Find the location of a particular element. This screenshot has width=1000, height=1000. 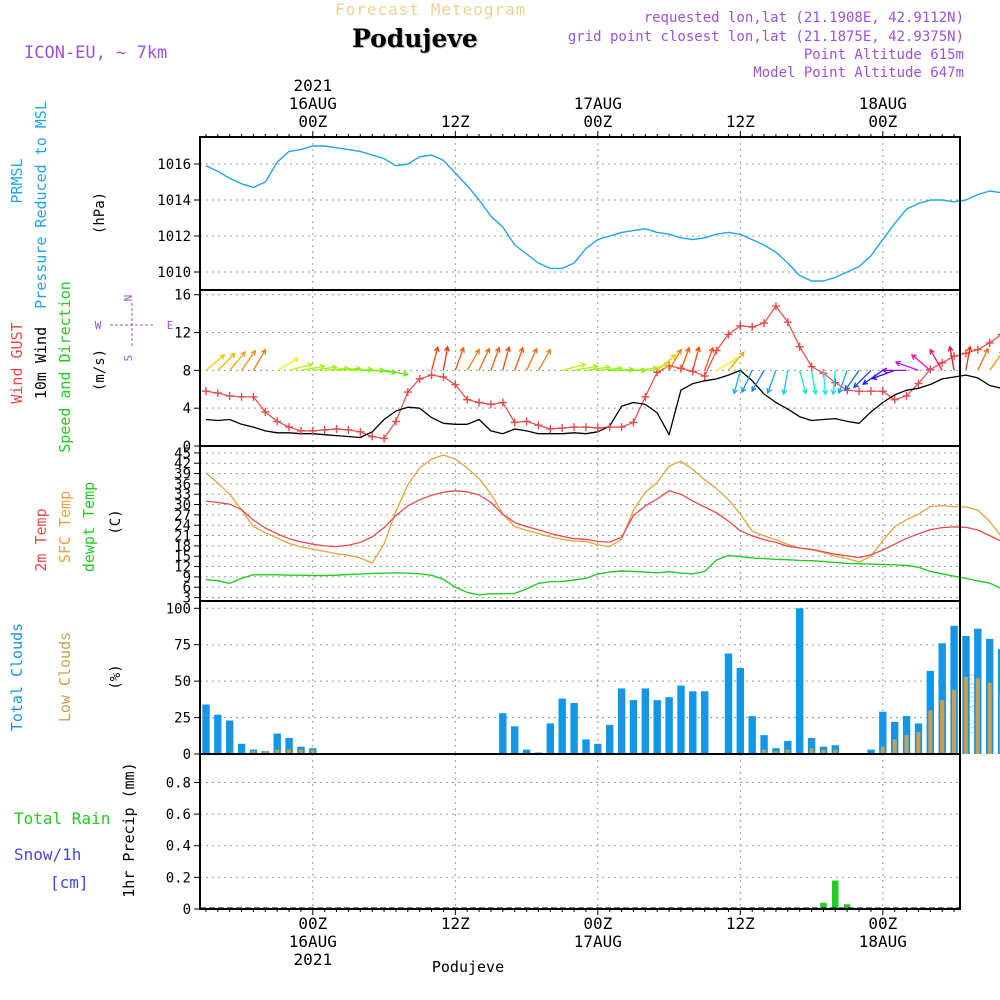

wind-unit: (m/s) is located at coordinates (100, 370).